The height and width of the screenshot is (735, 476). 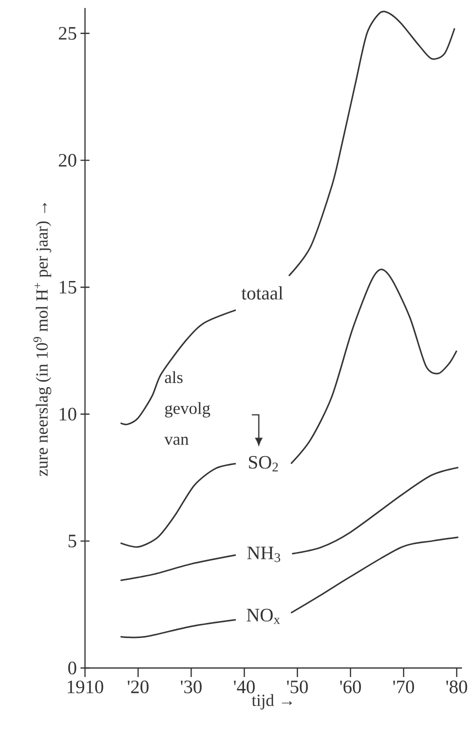 What do you see at coordinates (138, 687) in the screenshot?
I see `x-tick-label: '20` at bounding box center [138, 687].